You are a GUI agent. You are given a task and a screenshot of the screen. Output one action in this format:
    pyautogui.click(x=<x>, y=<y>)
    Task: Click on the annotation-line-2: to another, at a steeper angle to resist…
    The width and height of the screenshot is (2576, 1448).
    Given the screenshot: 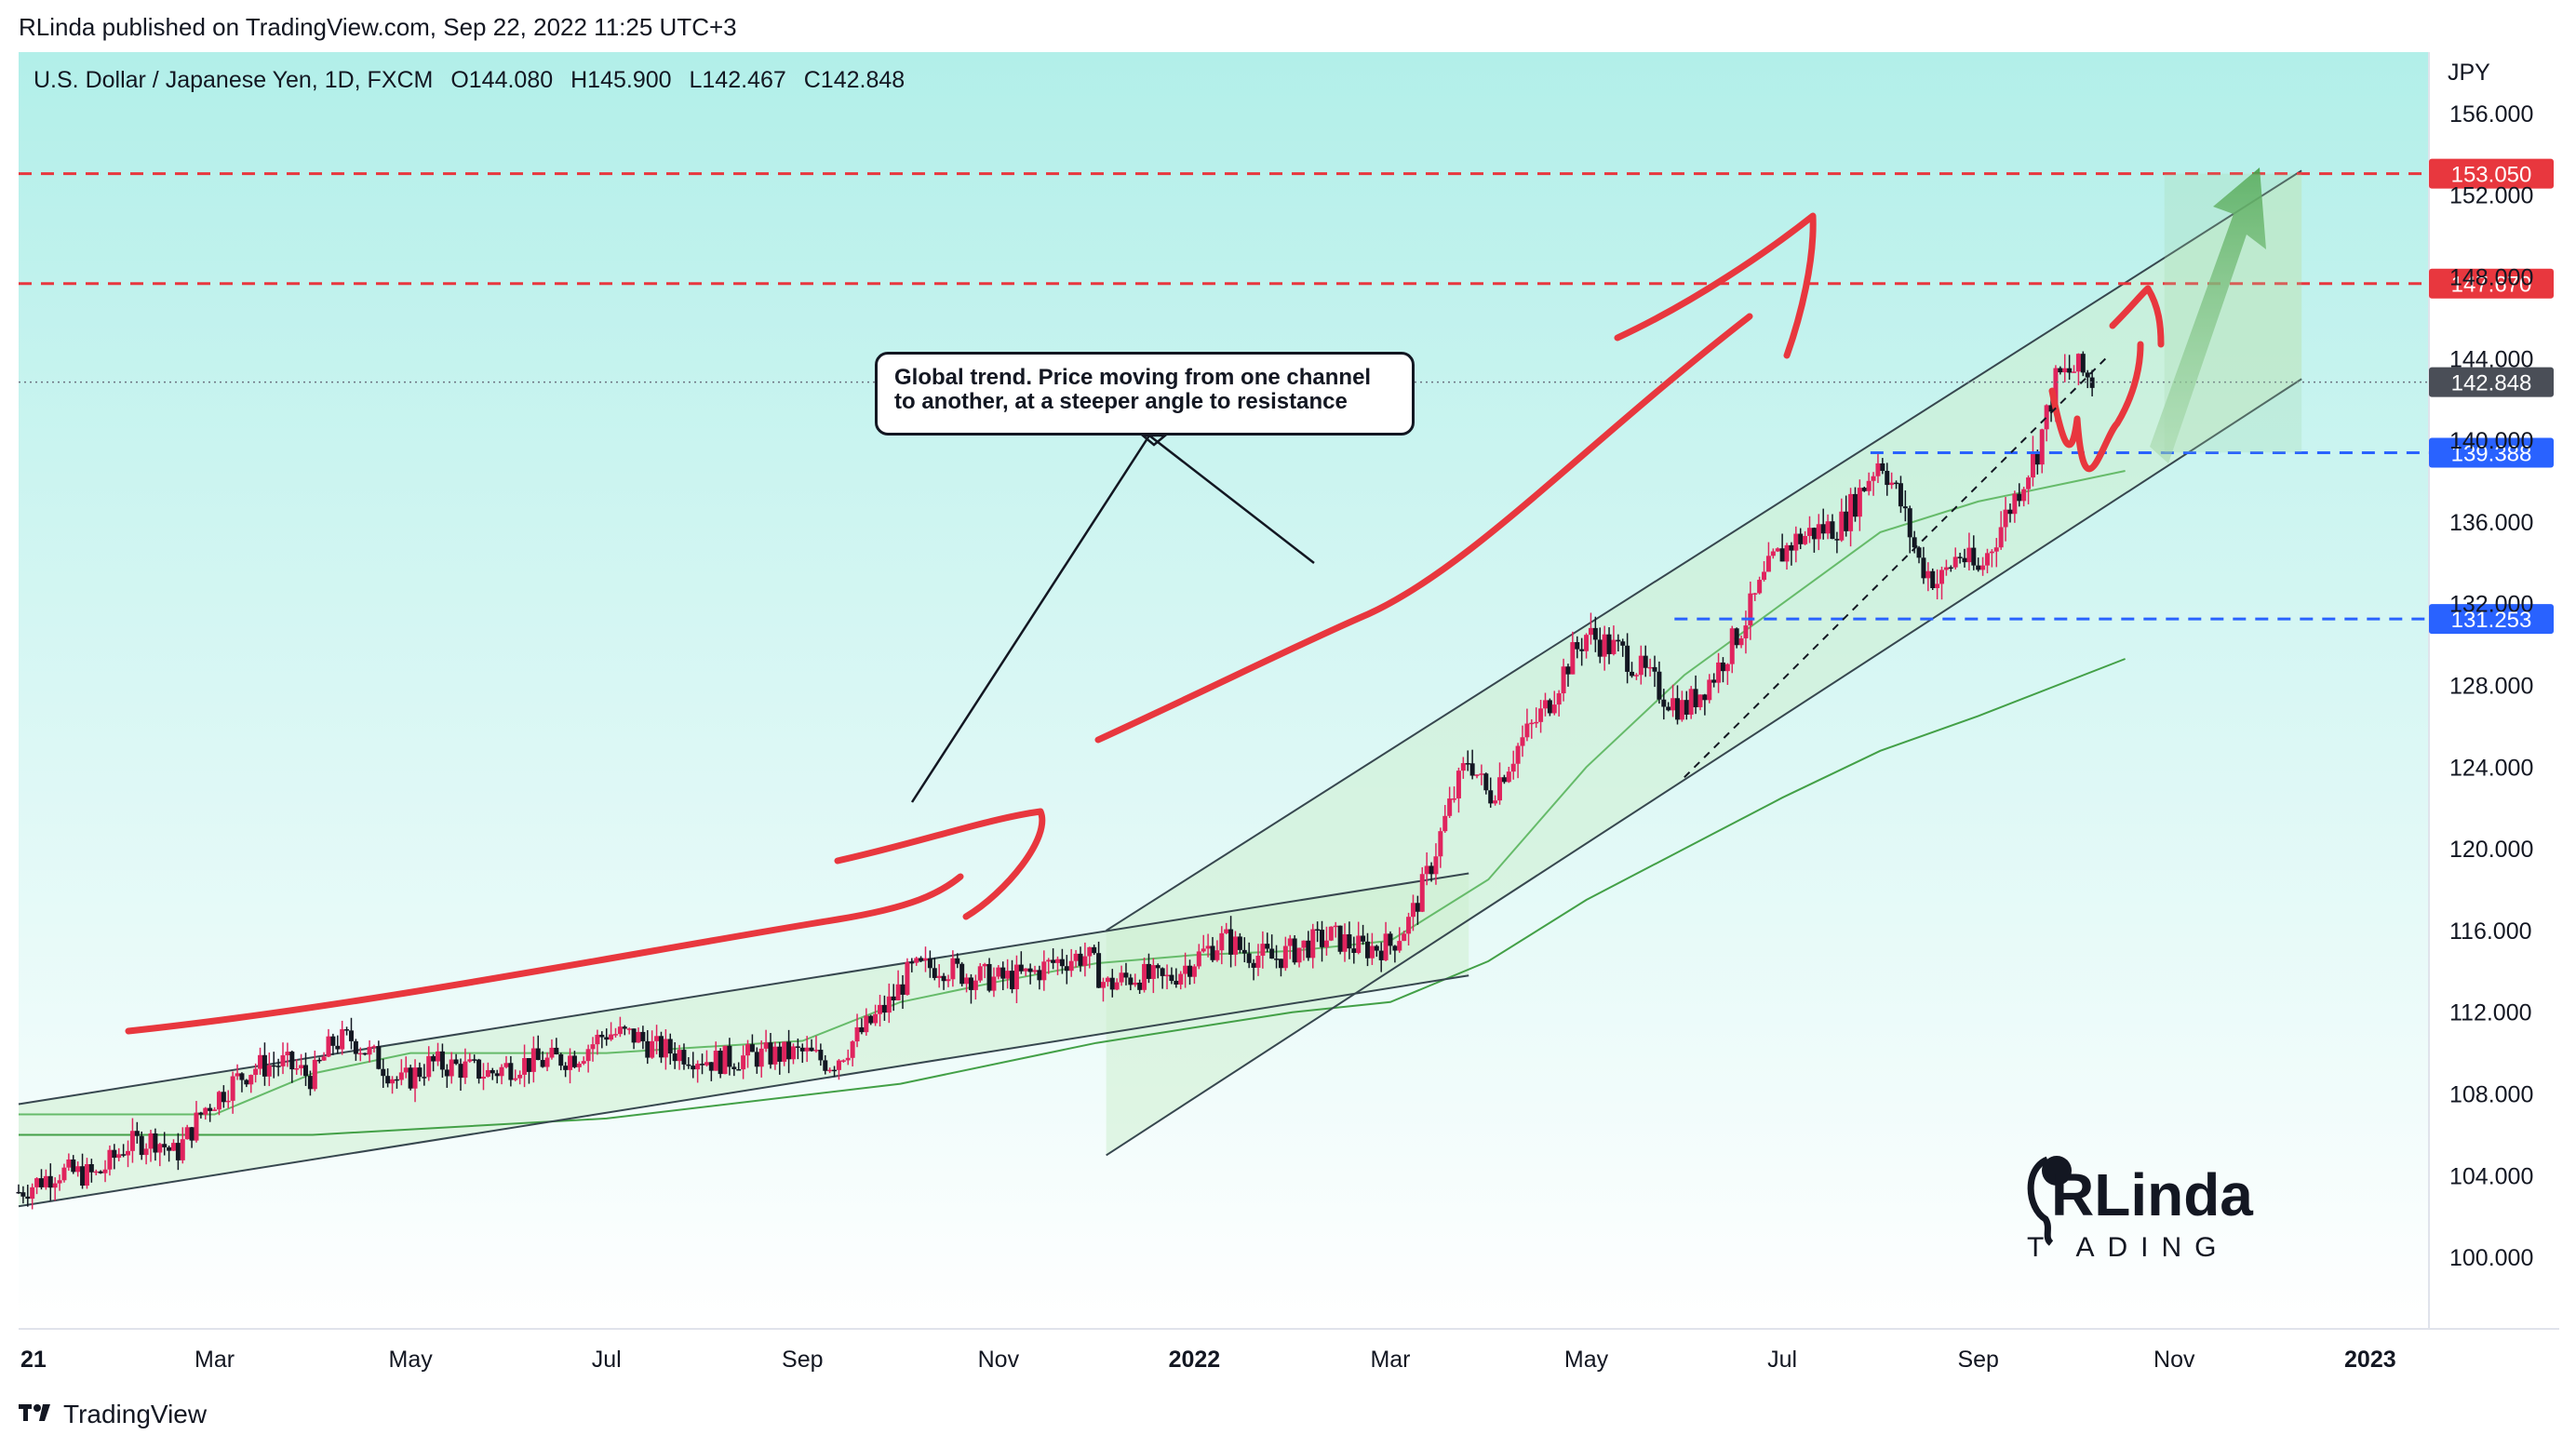 What is the action you would take?
    pyautogui.click(x=1121, y=401)
    